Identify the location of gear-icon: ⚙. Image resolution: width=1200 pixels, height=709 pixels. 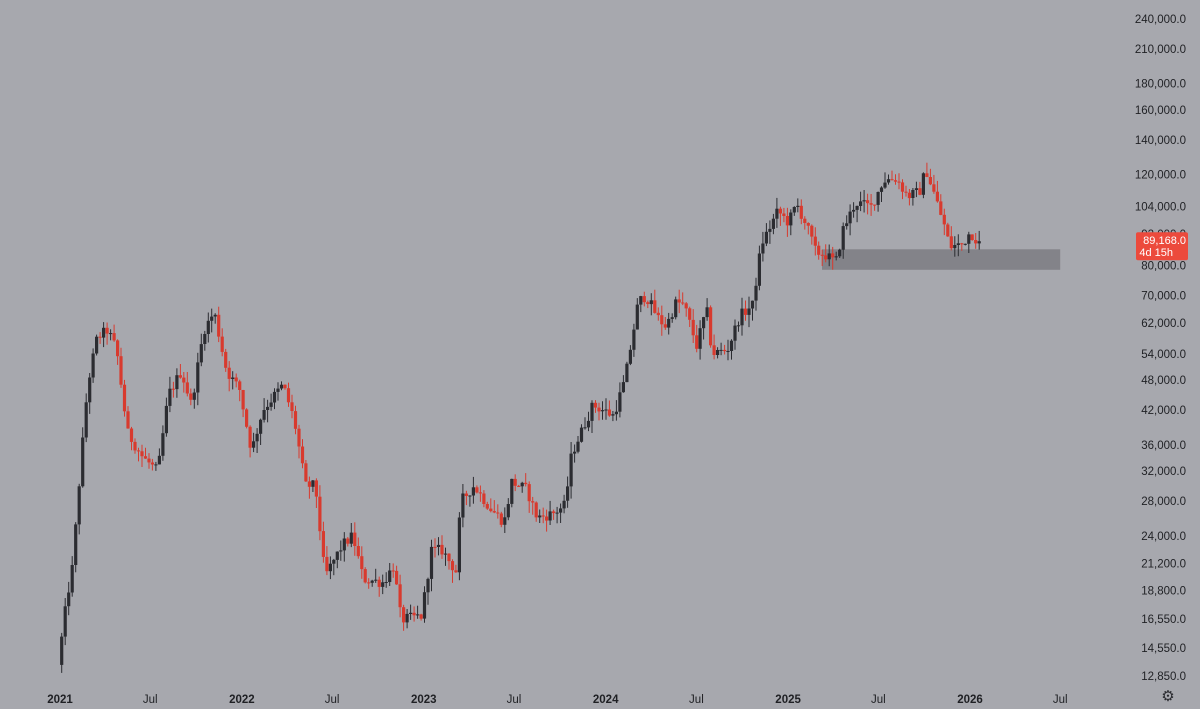
(1168, 696).